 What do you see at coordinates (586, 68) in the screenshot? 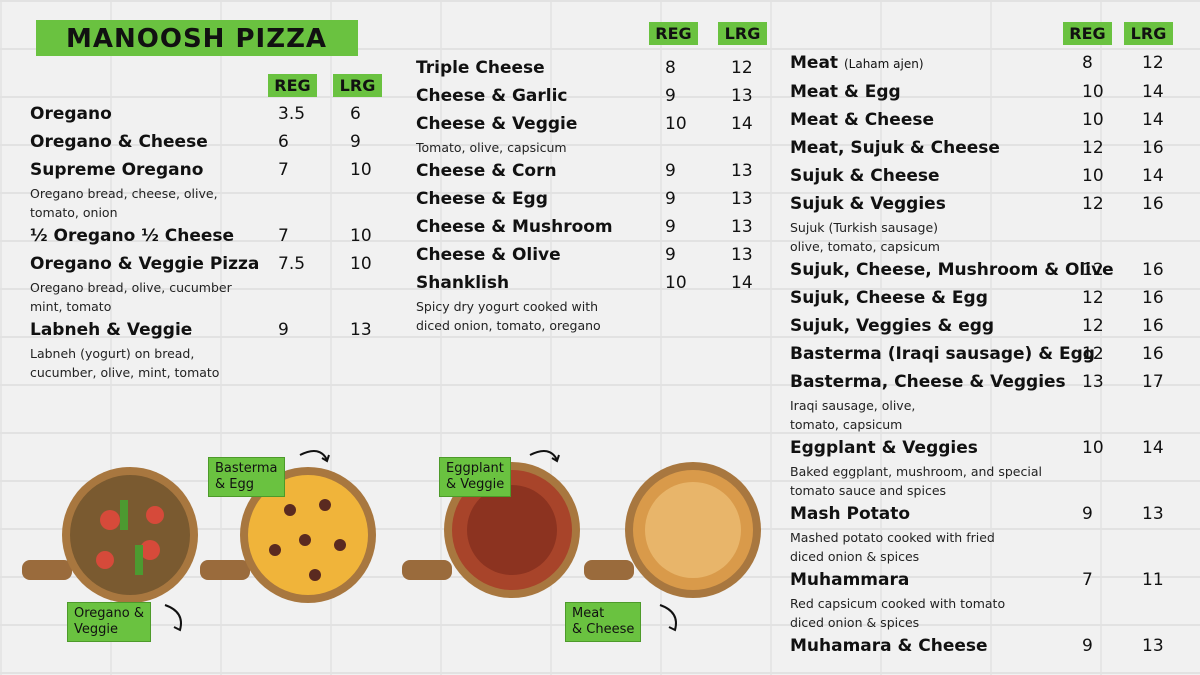
I see `item-name: Triple Cheese` at bounding box center [586, 68].